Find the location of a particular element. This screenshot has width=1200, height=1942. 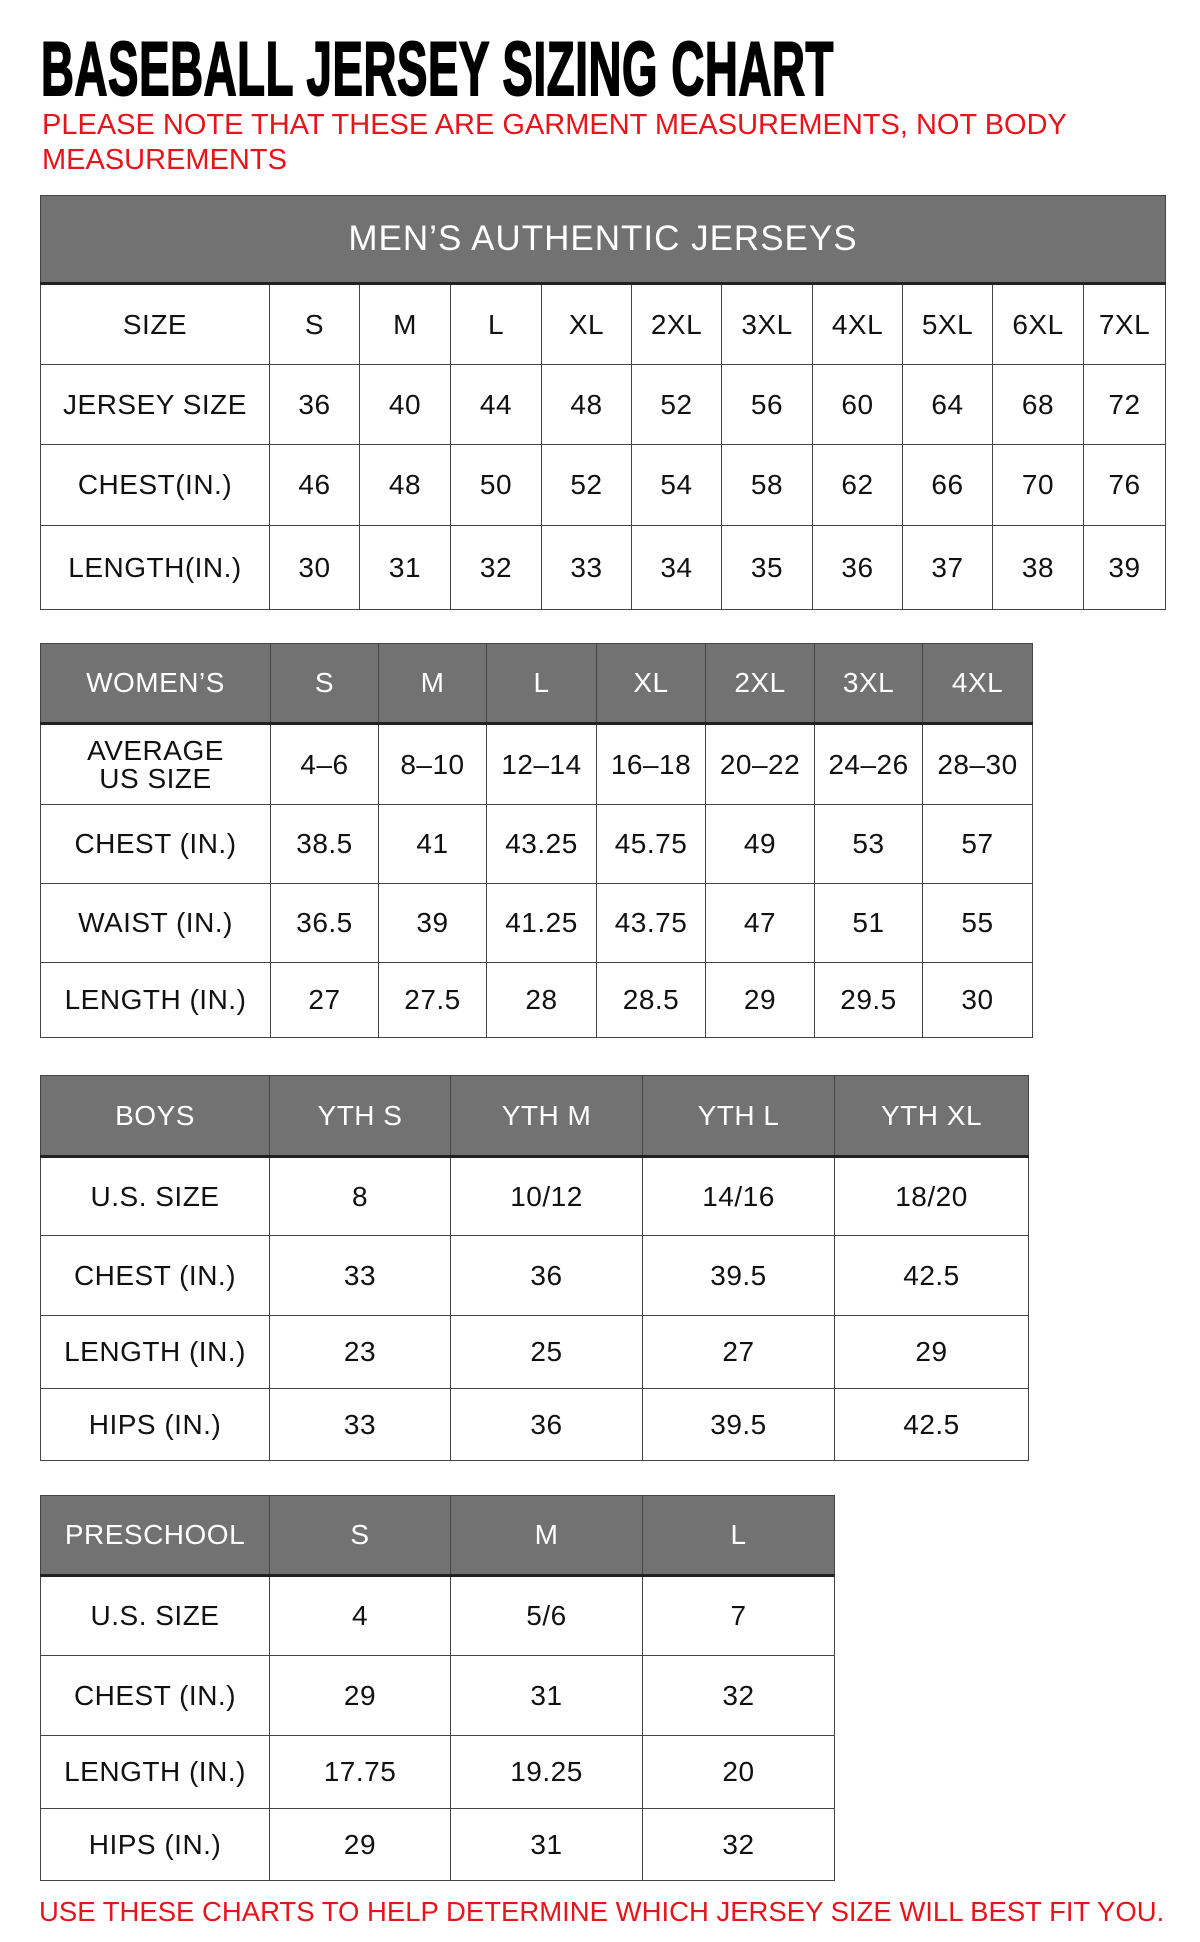

table-row: CHEST (IN.) 33 36 39.5 42.5 is located at coordinates (534, 1275).